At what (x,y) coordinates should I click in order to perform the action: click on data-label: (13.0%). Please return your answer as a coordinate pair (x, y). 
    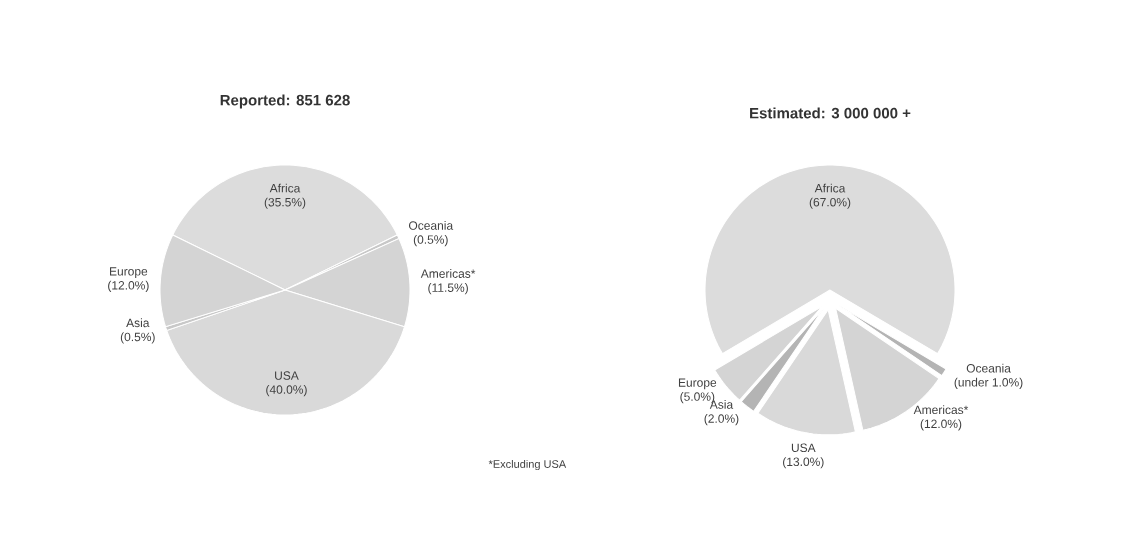
    Looking at the image, I should click on (803, 463).